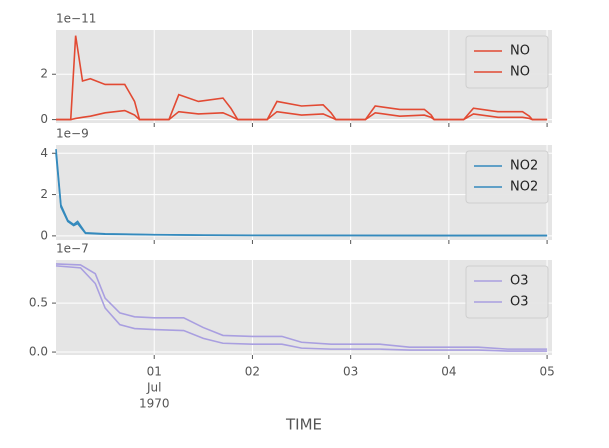  What do you see at coordinates (38, 303) in the screenshot?
I see `y-tick-label: 0.5` at bounding box center [38, 303].